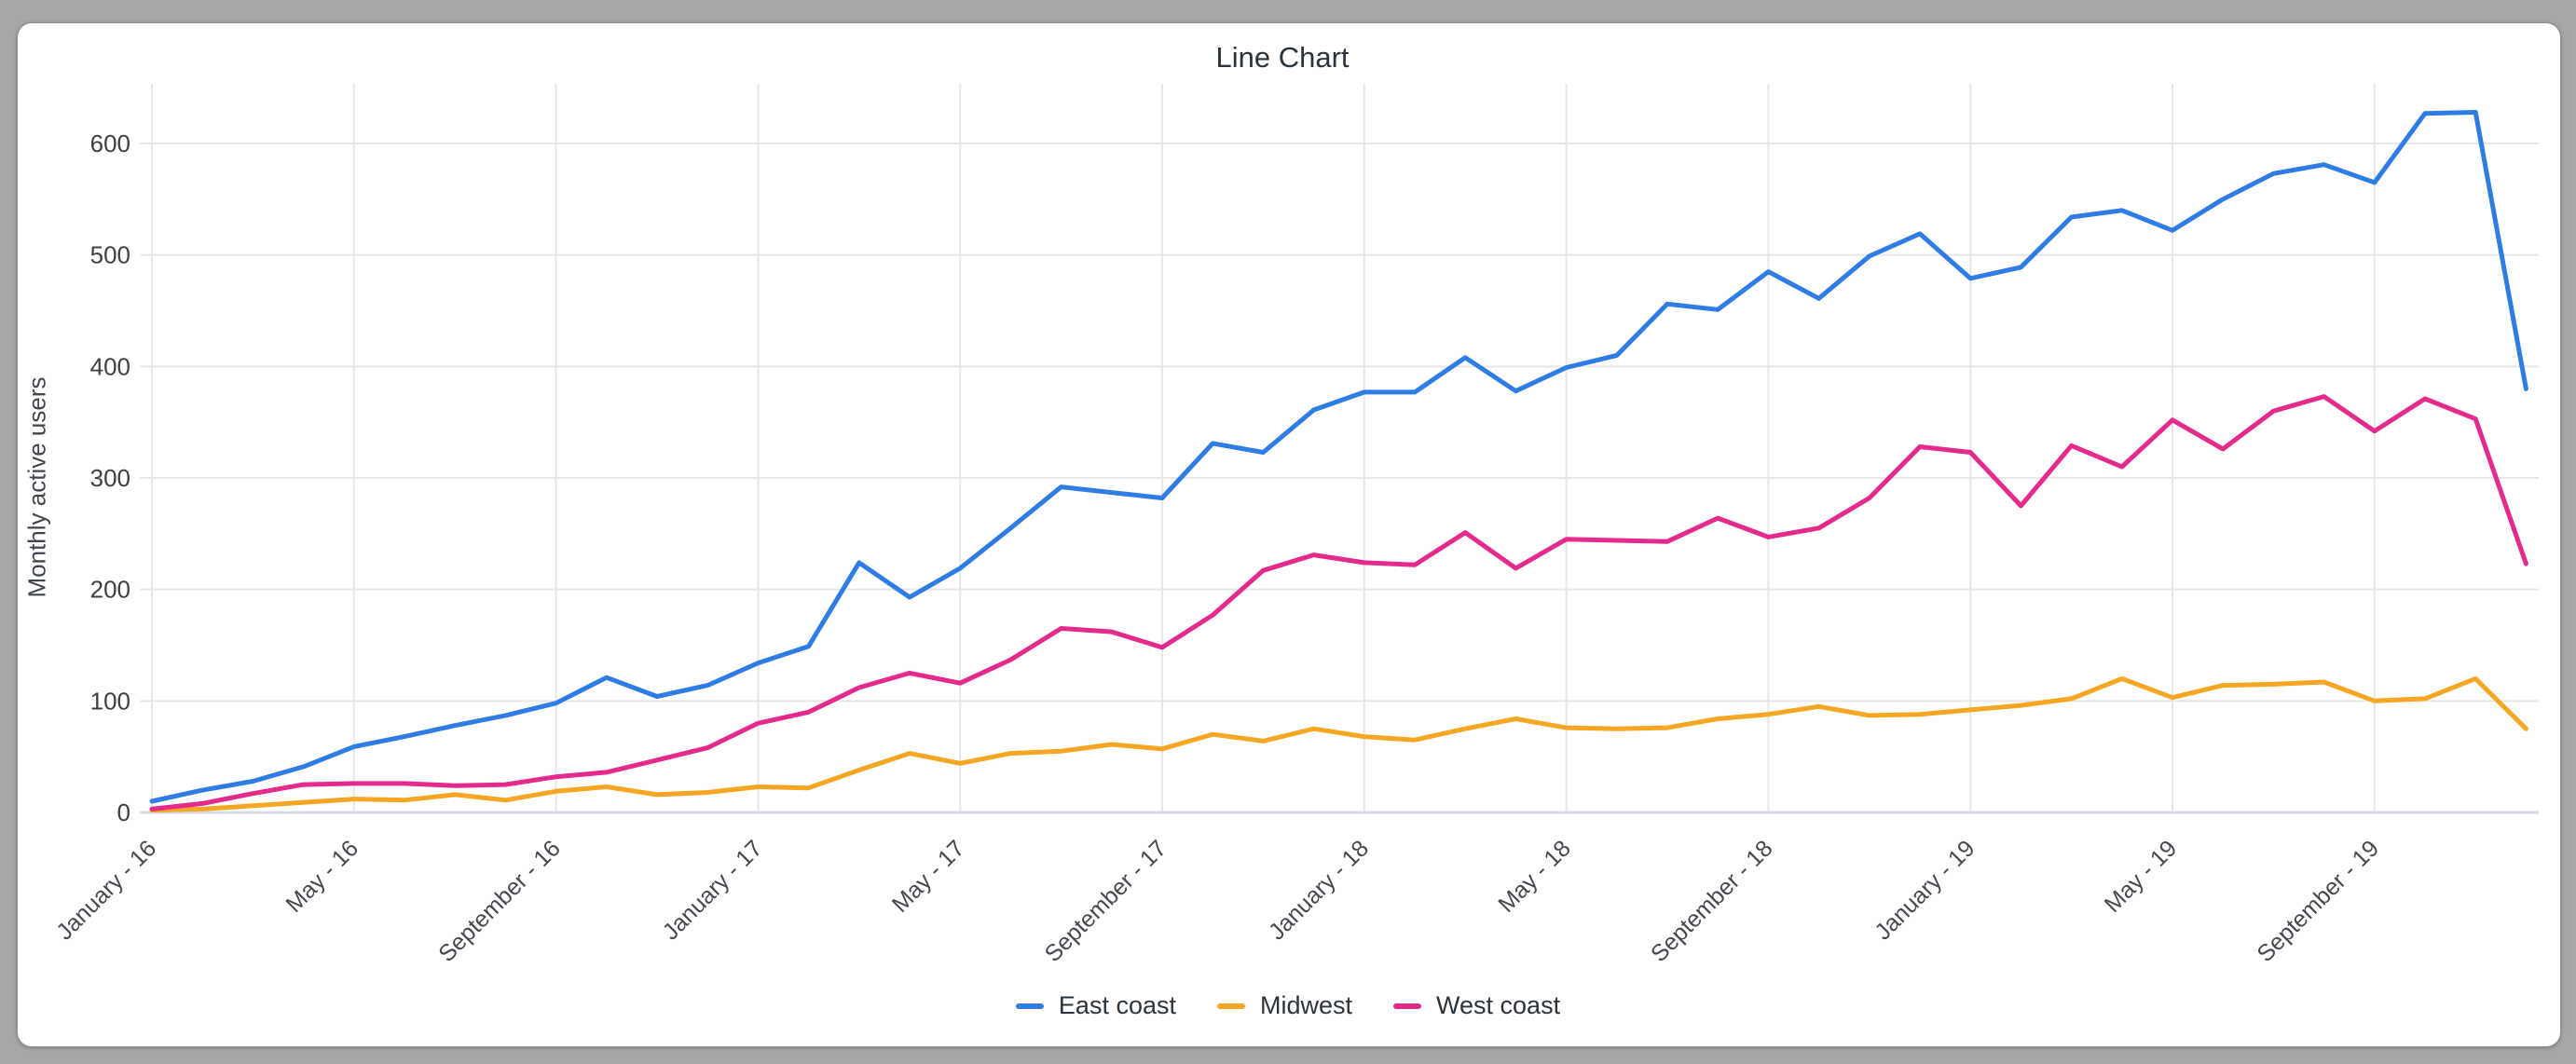  Describe the element at coordinates (322, 876) in the screenshot. I see `x-tick-label: May - 16` at that location.